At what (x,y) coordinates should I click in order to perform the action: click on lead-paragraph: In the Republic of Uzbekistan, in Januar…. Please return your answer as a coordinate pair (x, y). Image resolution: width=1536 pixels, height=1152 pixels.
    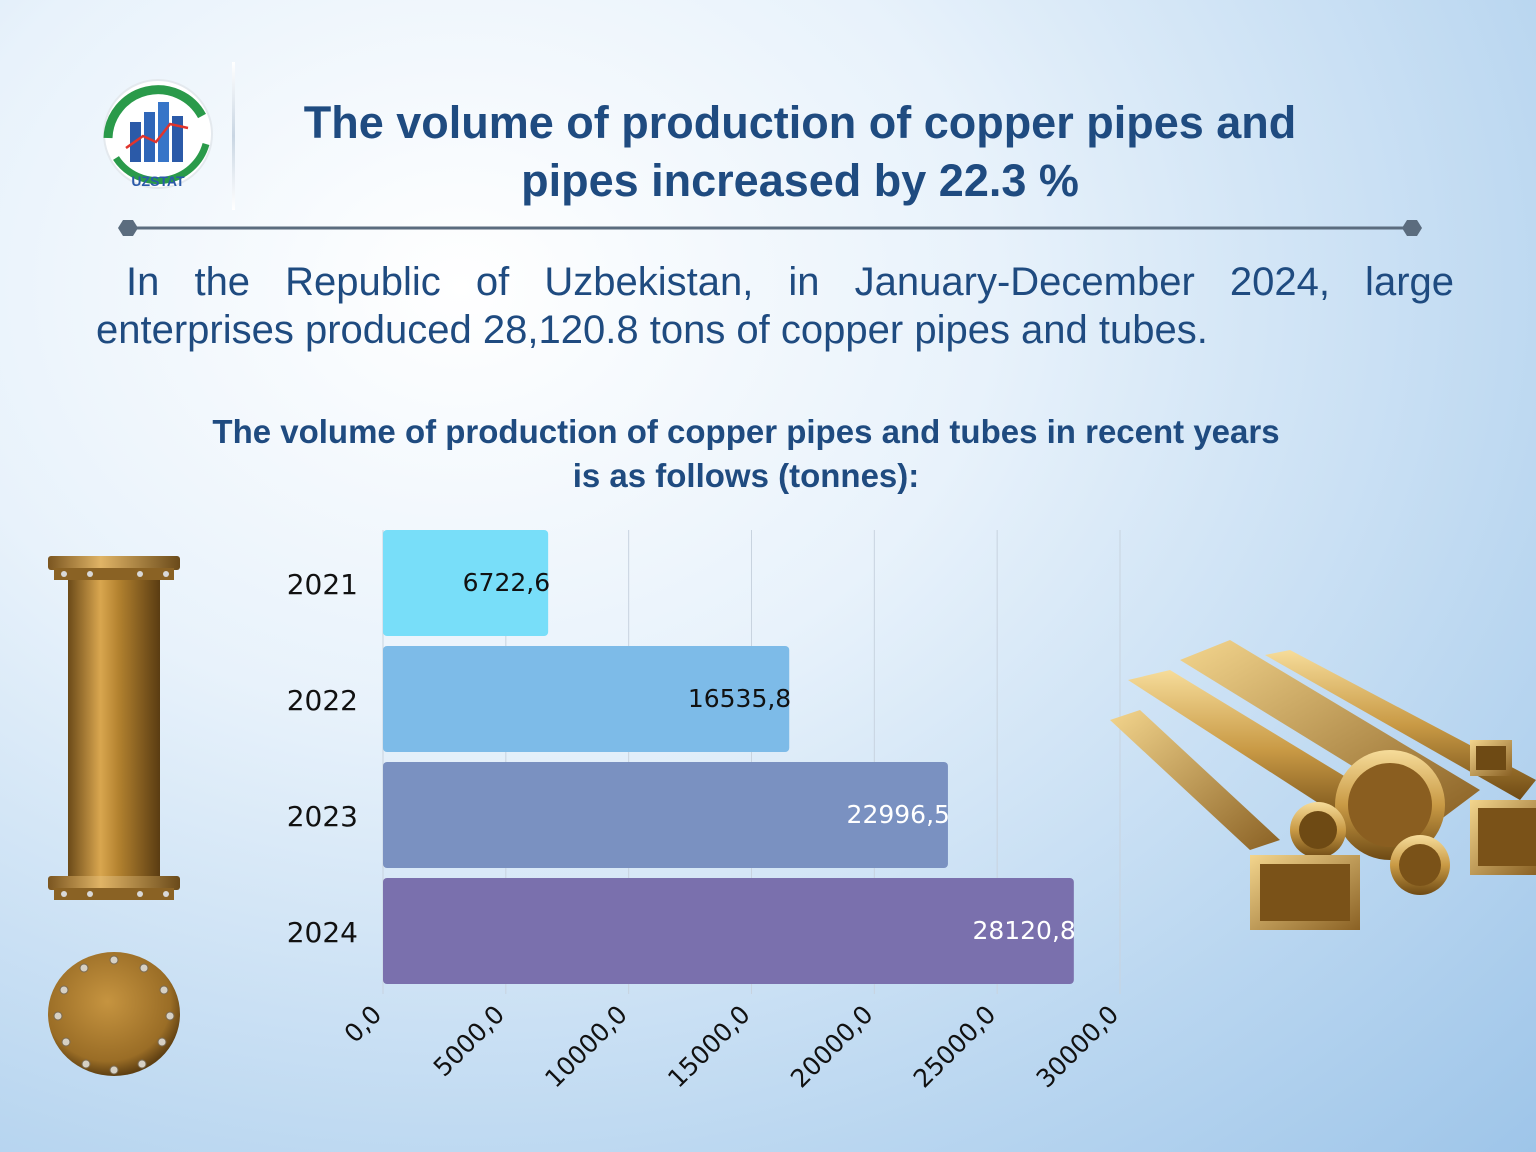
    Looking at the image, I should click on (775, 306).